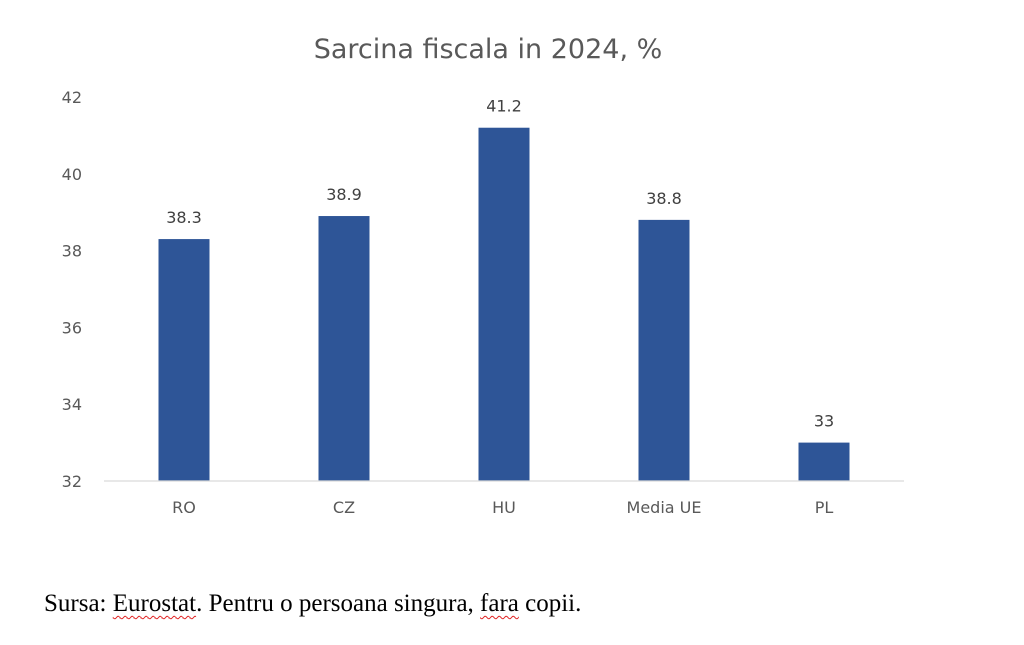 This screenshot has width=1024, height=645. What do you see at coordinates (184, 217) in the screenshot?
I see `data-label: 38.3` at bounding box center [184, 217].